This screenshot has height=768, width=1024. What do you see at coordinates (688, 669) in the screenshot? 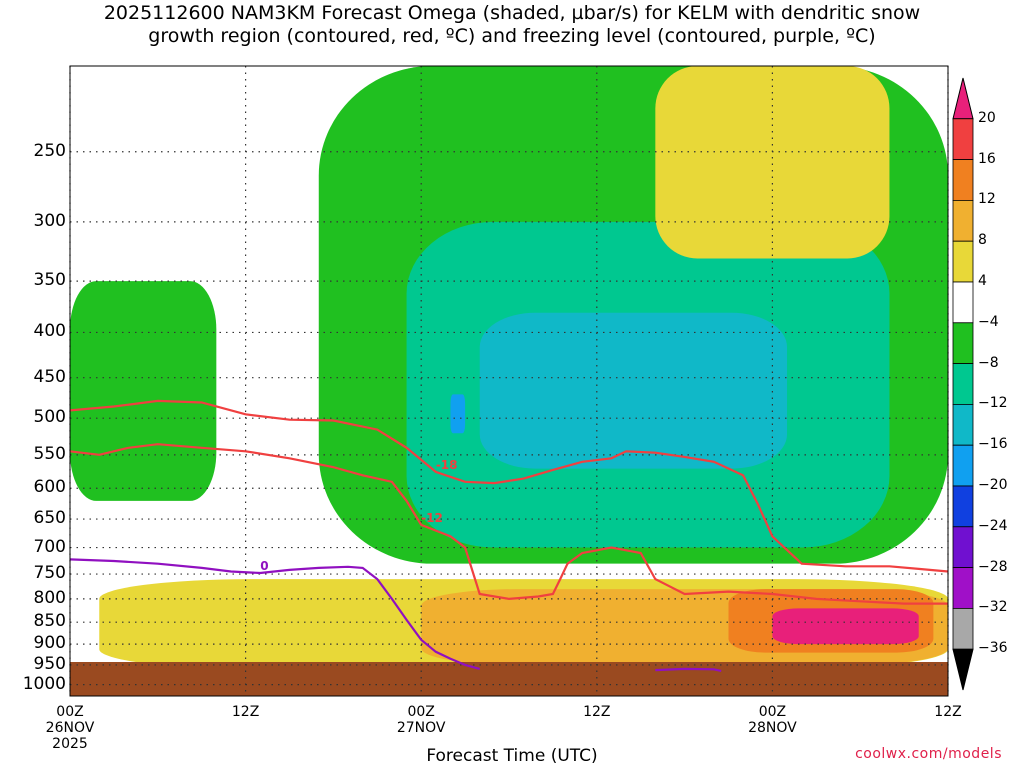
I see `contour-freezing-0-b` at bounding box center [688, 669].